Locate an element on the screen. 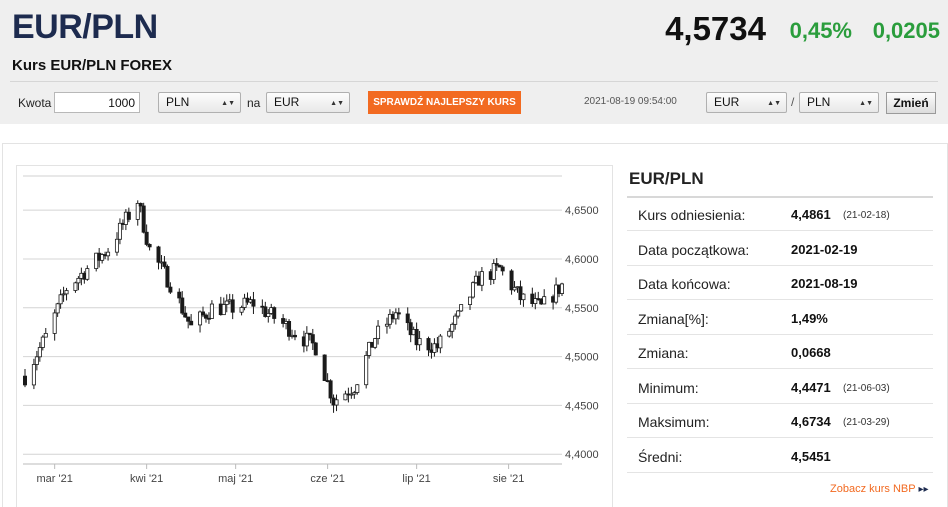  stats-date: (21-03-29) is located at coordinates (866, 422).